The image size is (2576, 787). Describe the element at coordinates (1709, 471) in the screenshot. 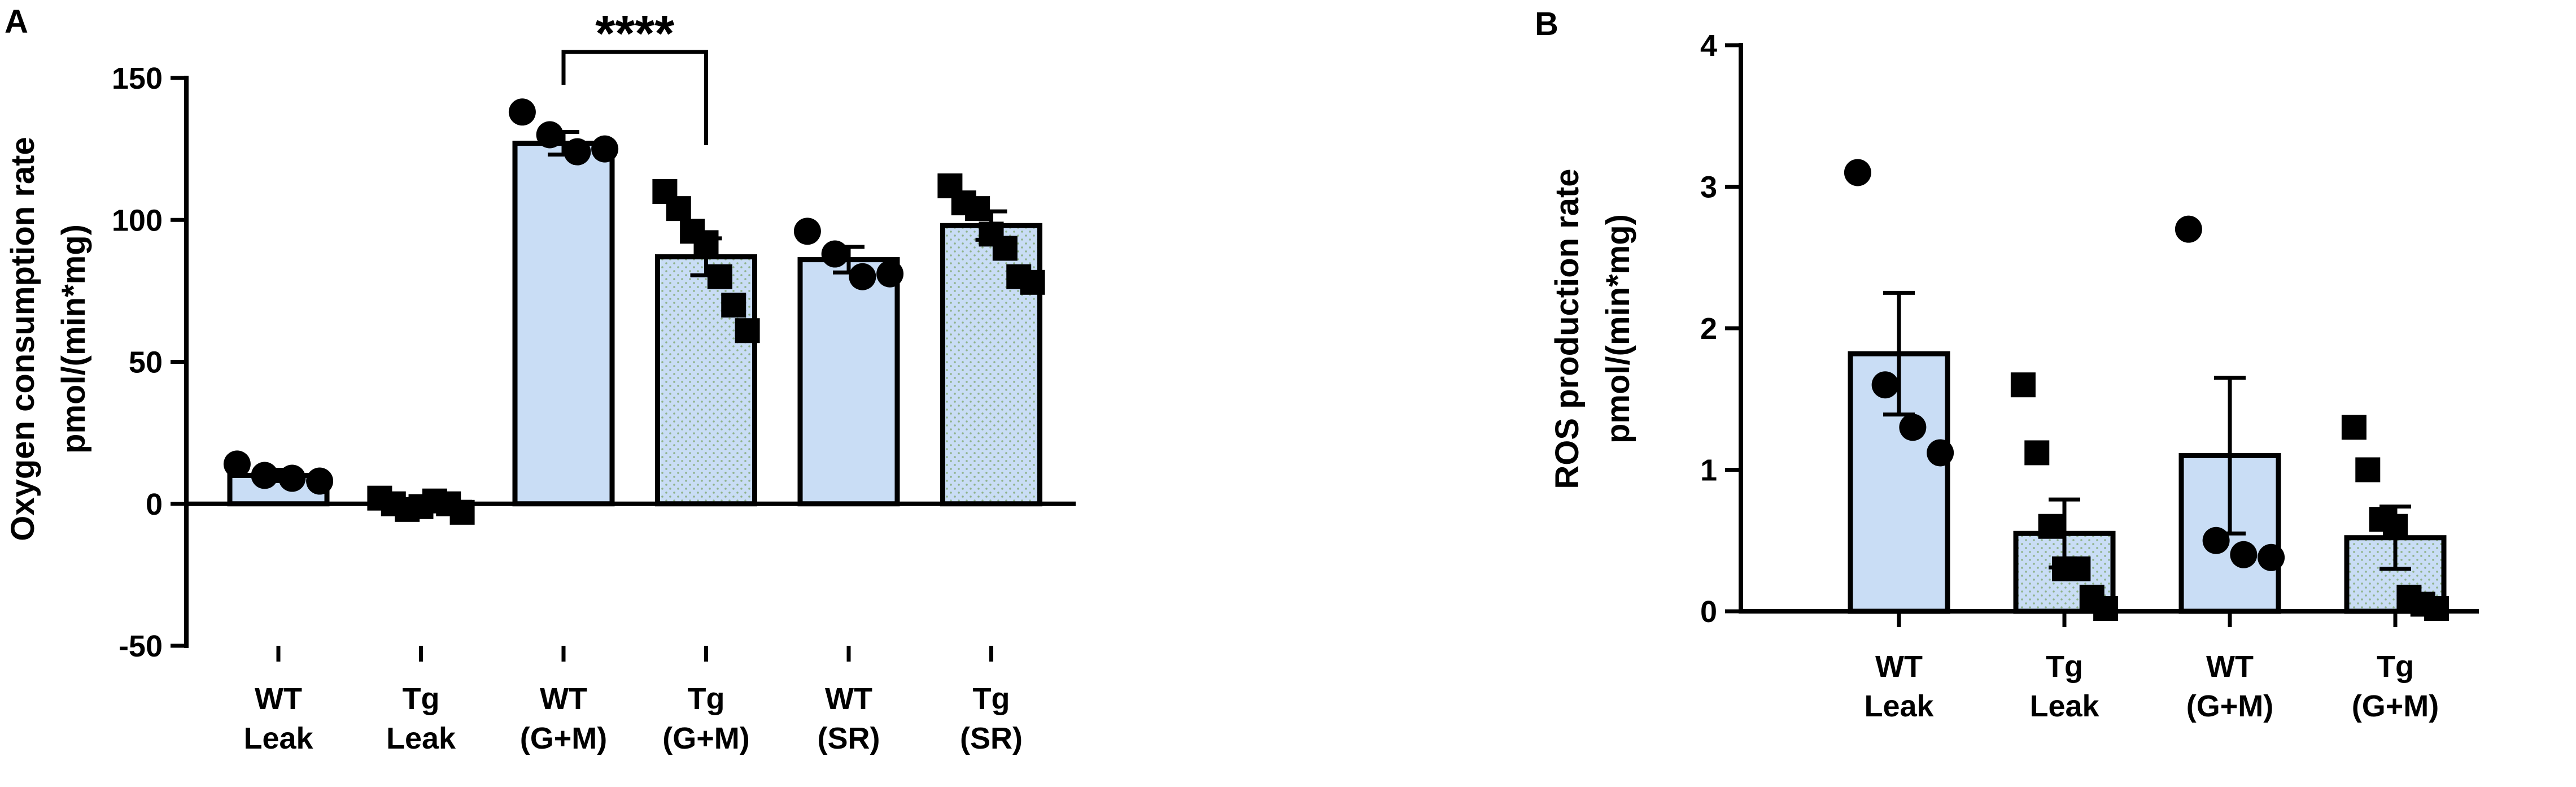

I see `y-tick-label-4: 1` at that location.